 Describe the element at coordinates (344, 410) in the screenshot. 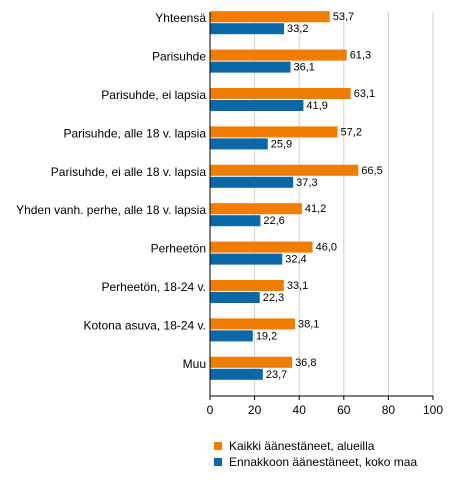

I see `x-tick-label: 60` at that location.